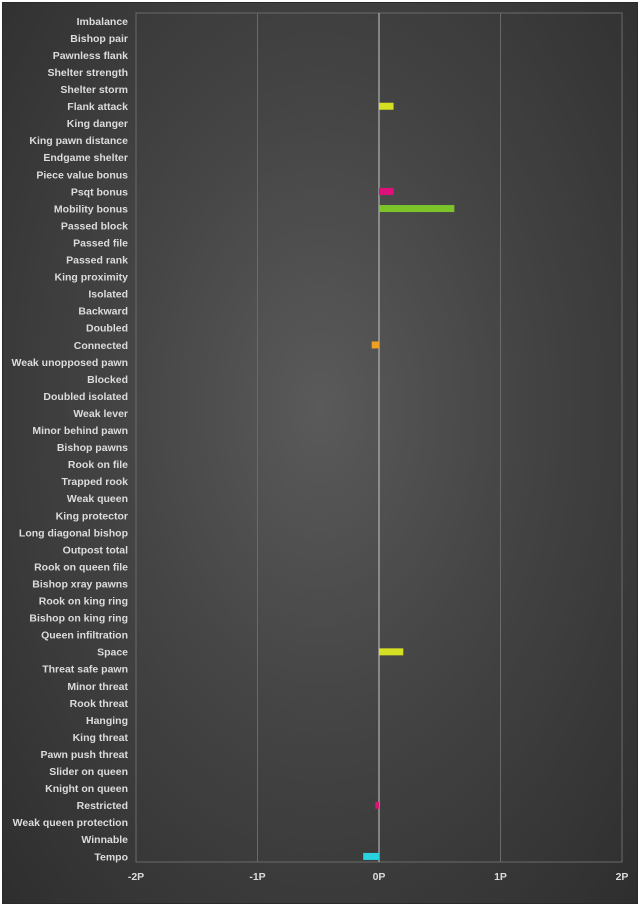 The height and width of the screenshot is (906, 641). I want to click on category-label: Piece value bonus, so click(82, 175).